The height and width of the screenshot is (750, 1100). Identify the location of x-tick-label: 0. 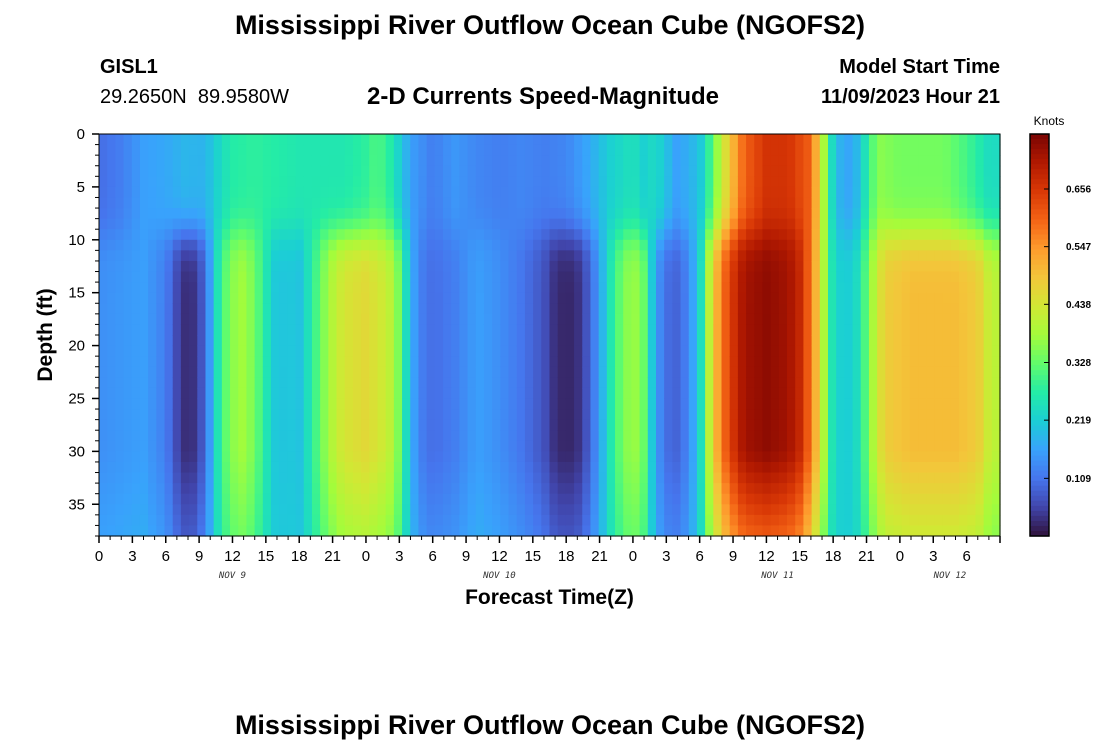
(633, 556).